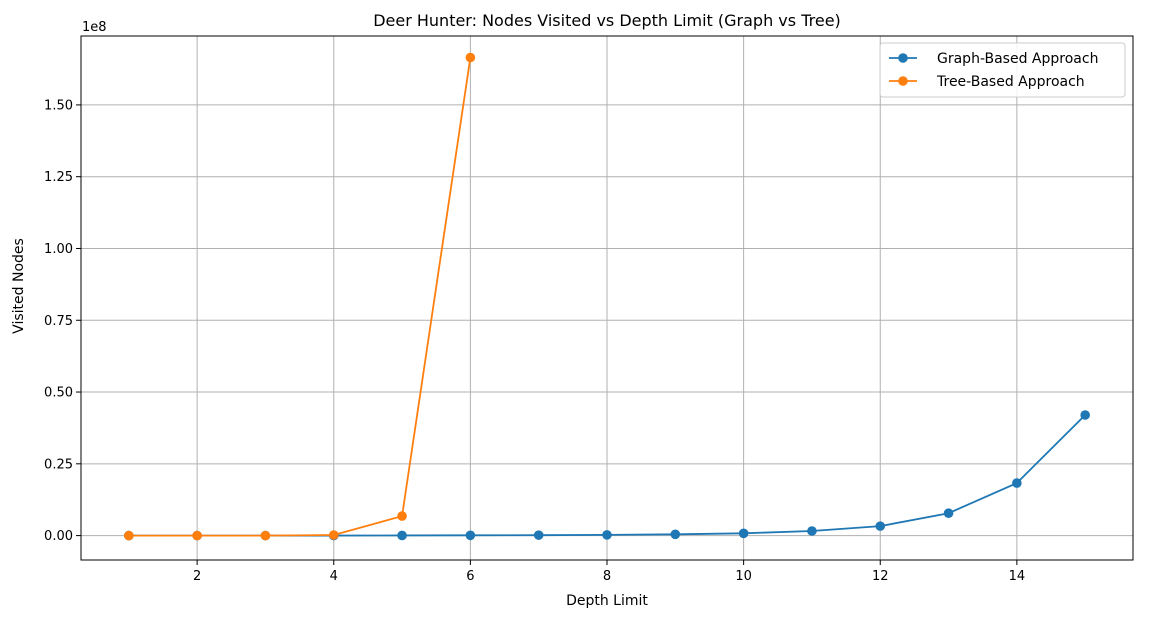 The height and width of the screenshot is (621, 1160). What do you see at coordinates (58, 105) in the screenshot?
I see `y-tick-label: 1.50` at bounding box center [58, 105].